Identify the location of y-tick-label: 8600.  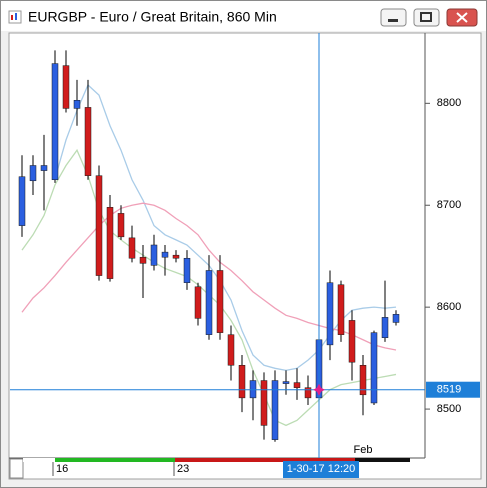
(449, 307).